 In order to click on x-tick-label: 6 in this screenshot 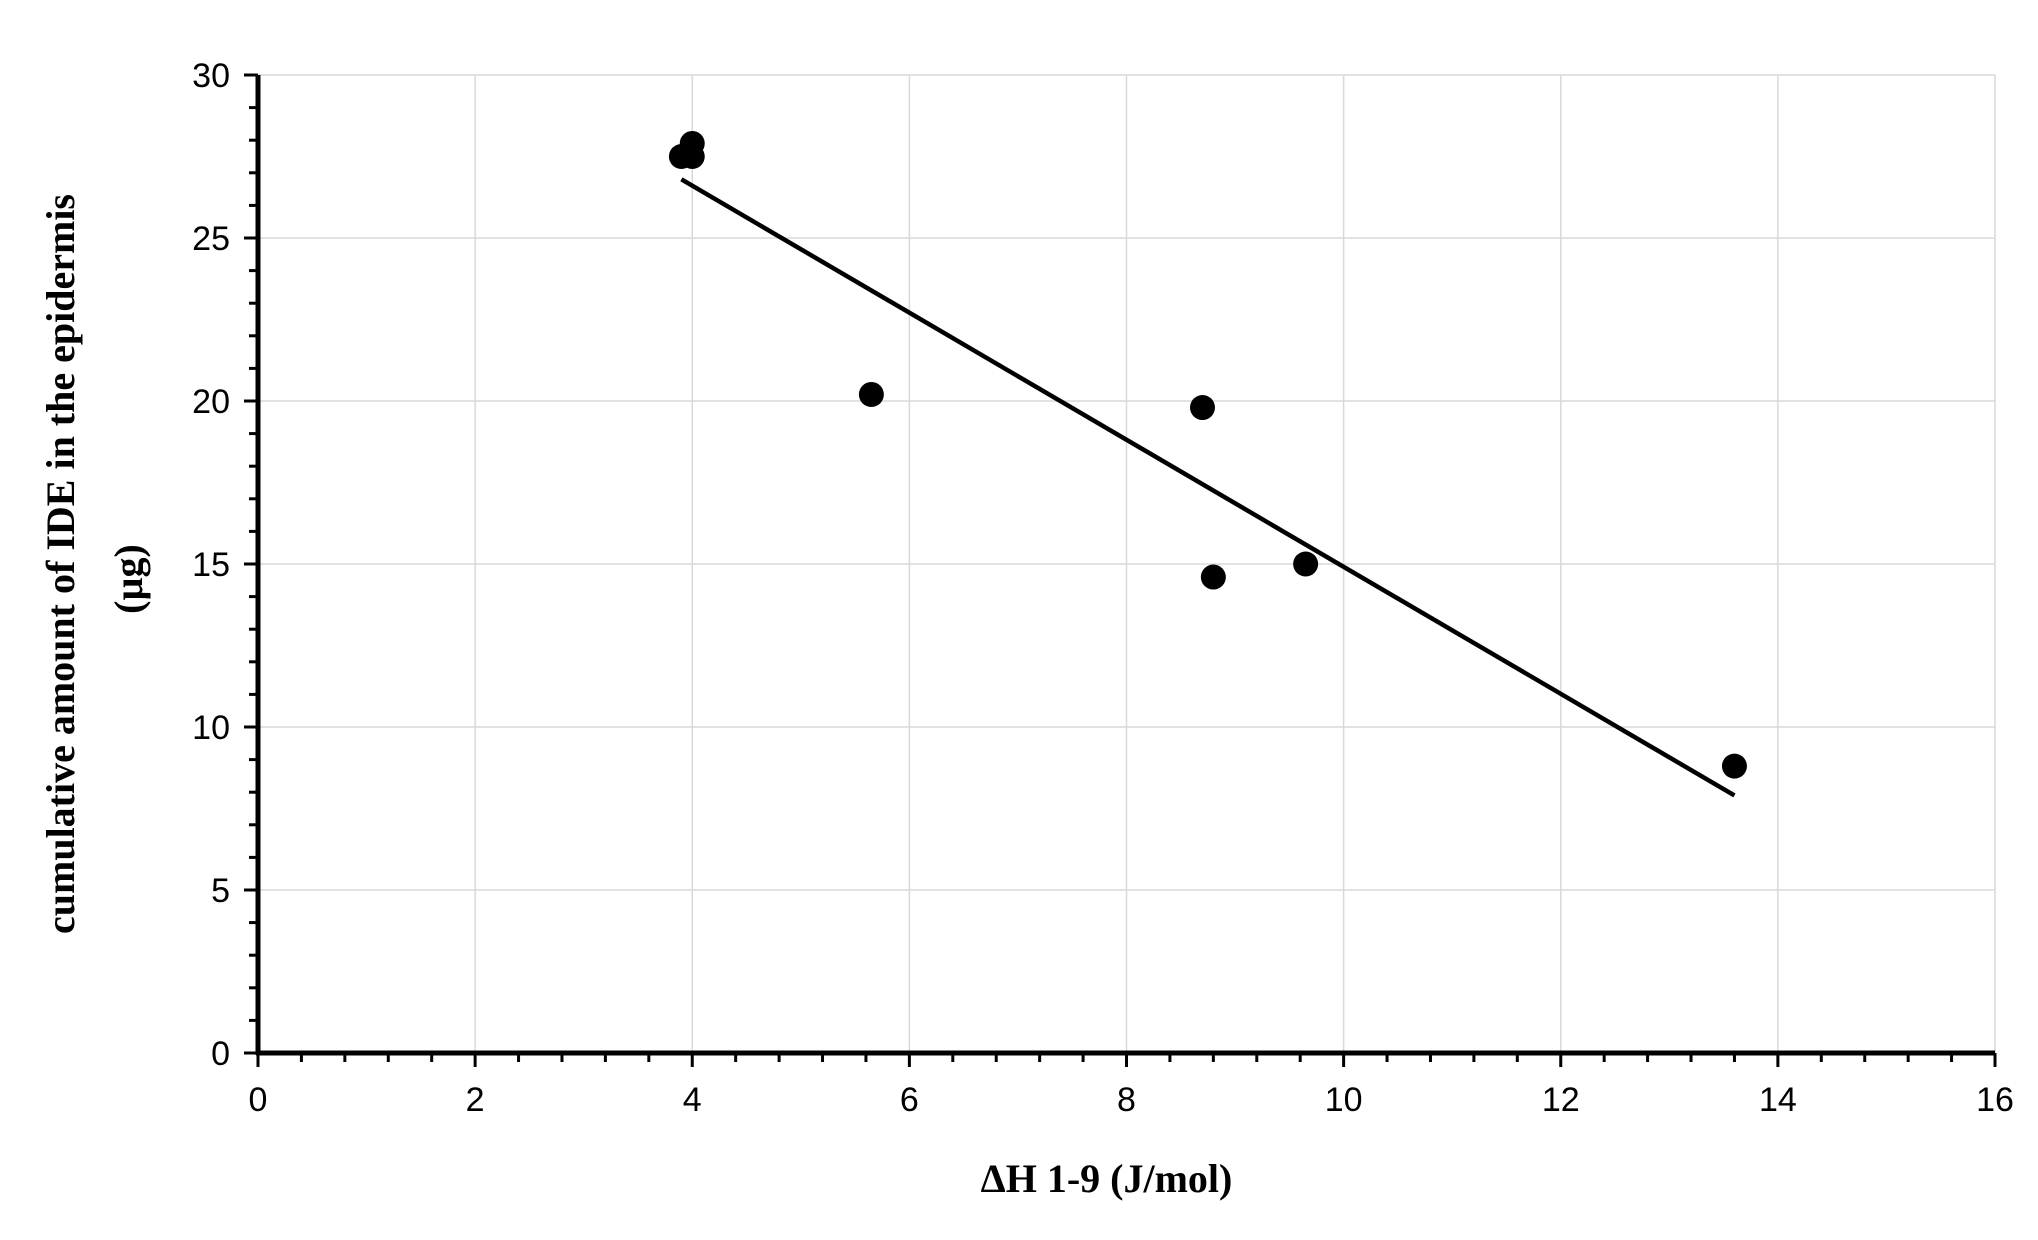, I will do `click(909, 1100)`.